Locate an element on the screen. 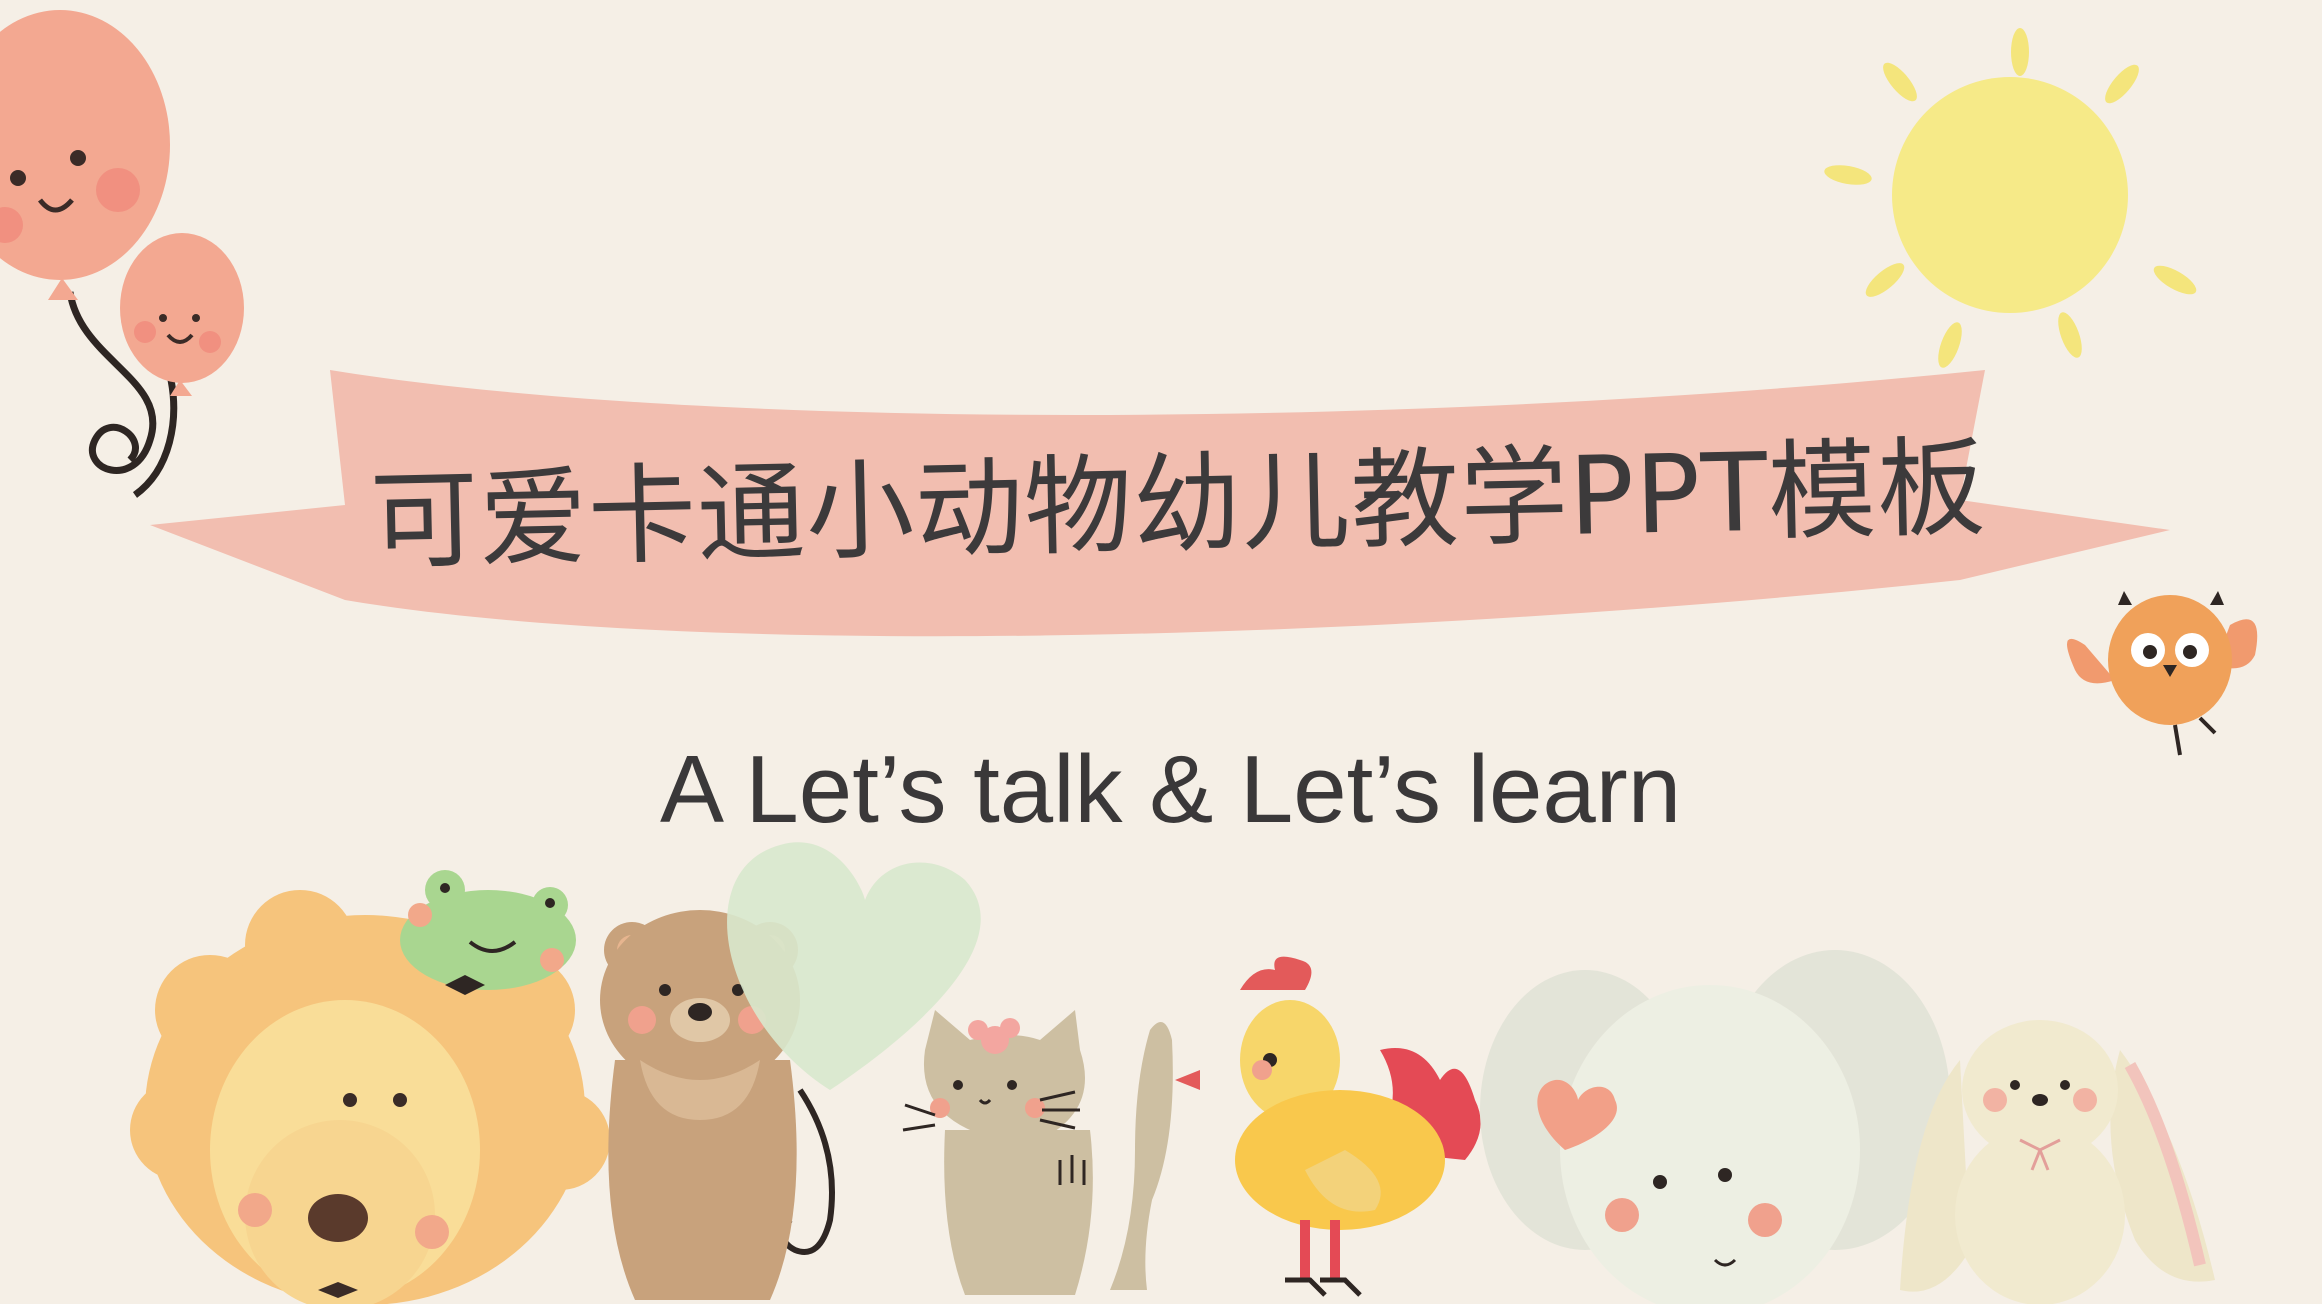 This screenshot has width=2322, height=1304. elephant-icon is located at coordinates (1715, 1127).